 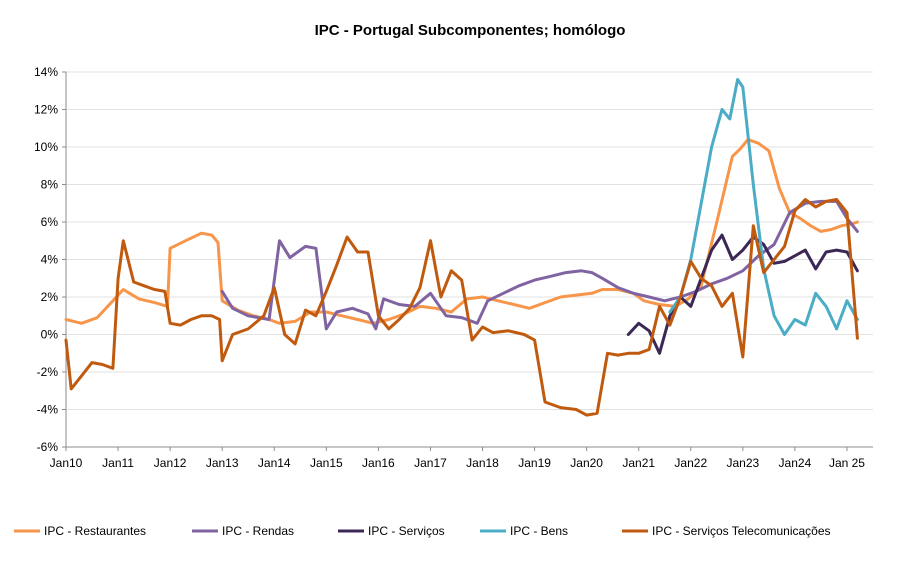 What do you see at coordinates (48, 410) in the screenshot?
I see `y-tick-label: -4%` at bounding box center [48, 410].